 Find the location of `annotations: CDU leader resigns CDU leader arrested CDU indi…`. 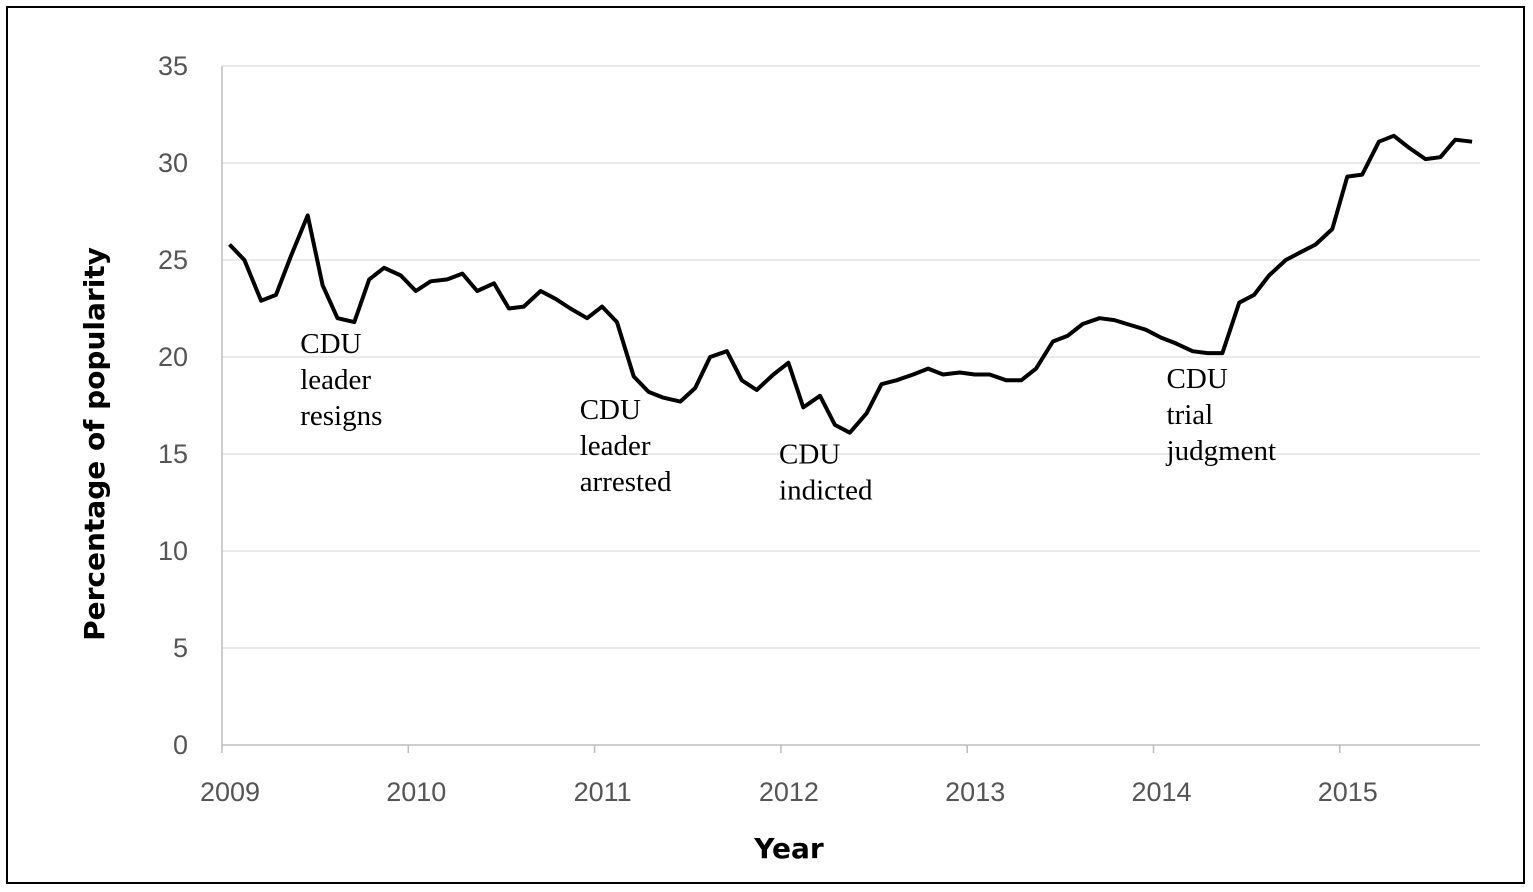

annotations: CDU leader resigns CDU leader arrested CDU indi… is located at coordinates (788, 417).